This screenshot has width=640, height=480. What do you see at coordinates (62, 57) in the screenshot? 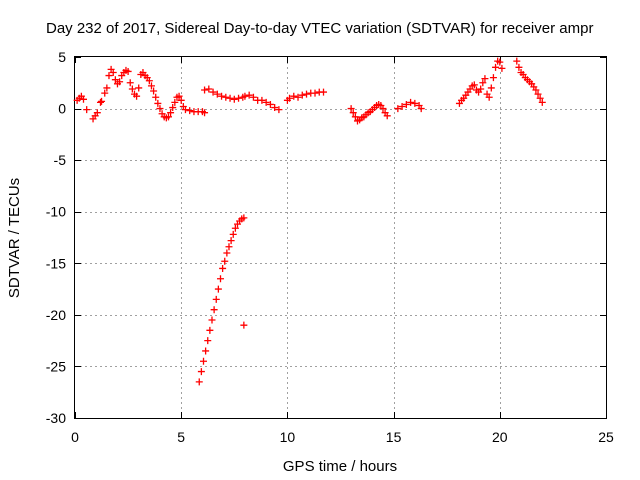
I see `y-tick-label: 5` at bounding box center [62, 57].